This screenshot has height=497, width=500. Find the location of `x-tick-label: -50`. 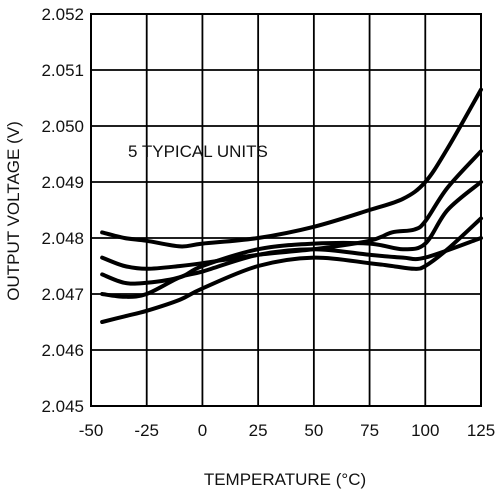

x-tick-label: -50 is located at coordinates (91, 430).